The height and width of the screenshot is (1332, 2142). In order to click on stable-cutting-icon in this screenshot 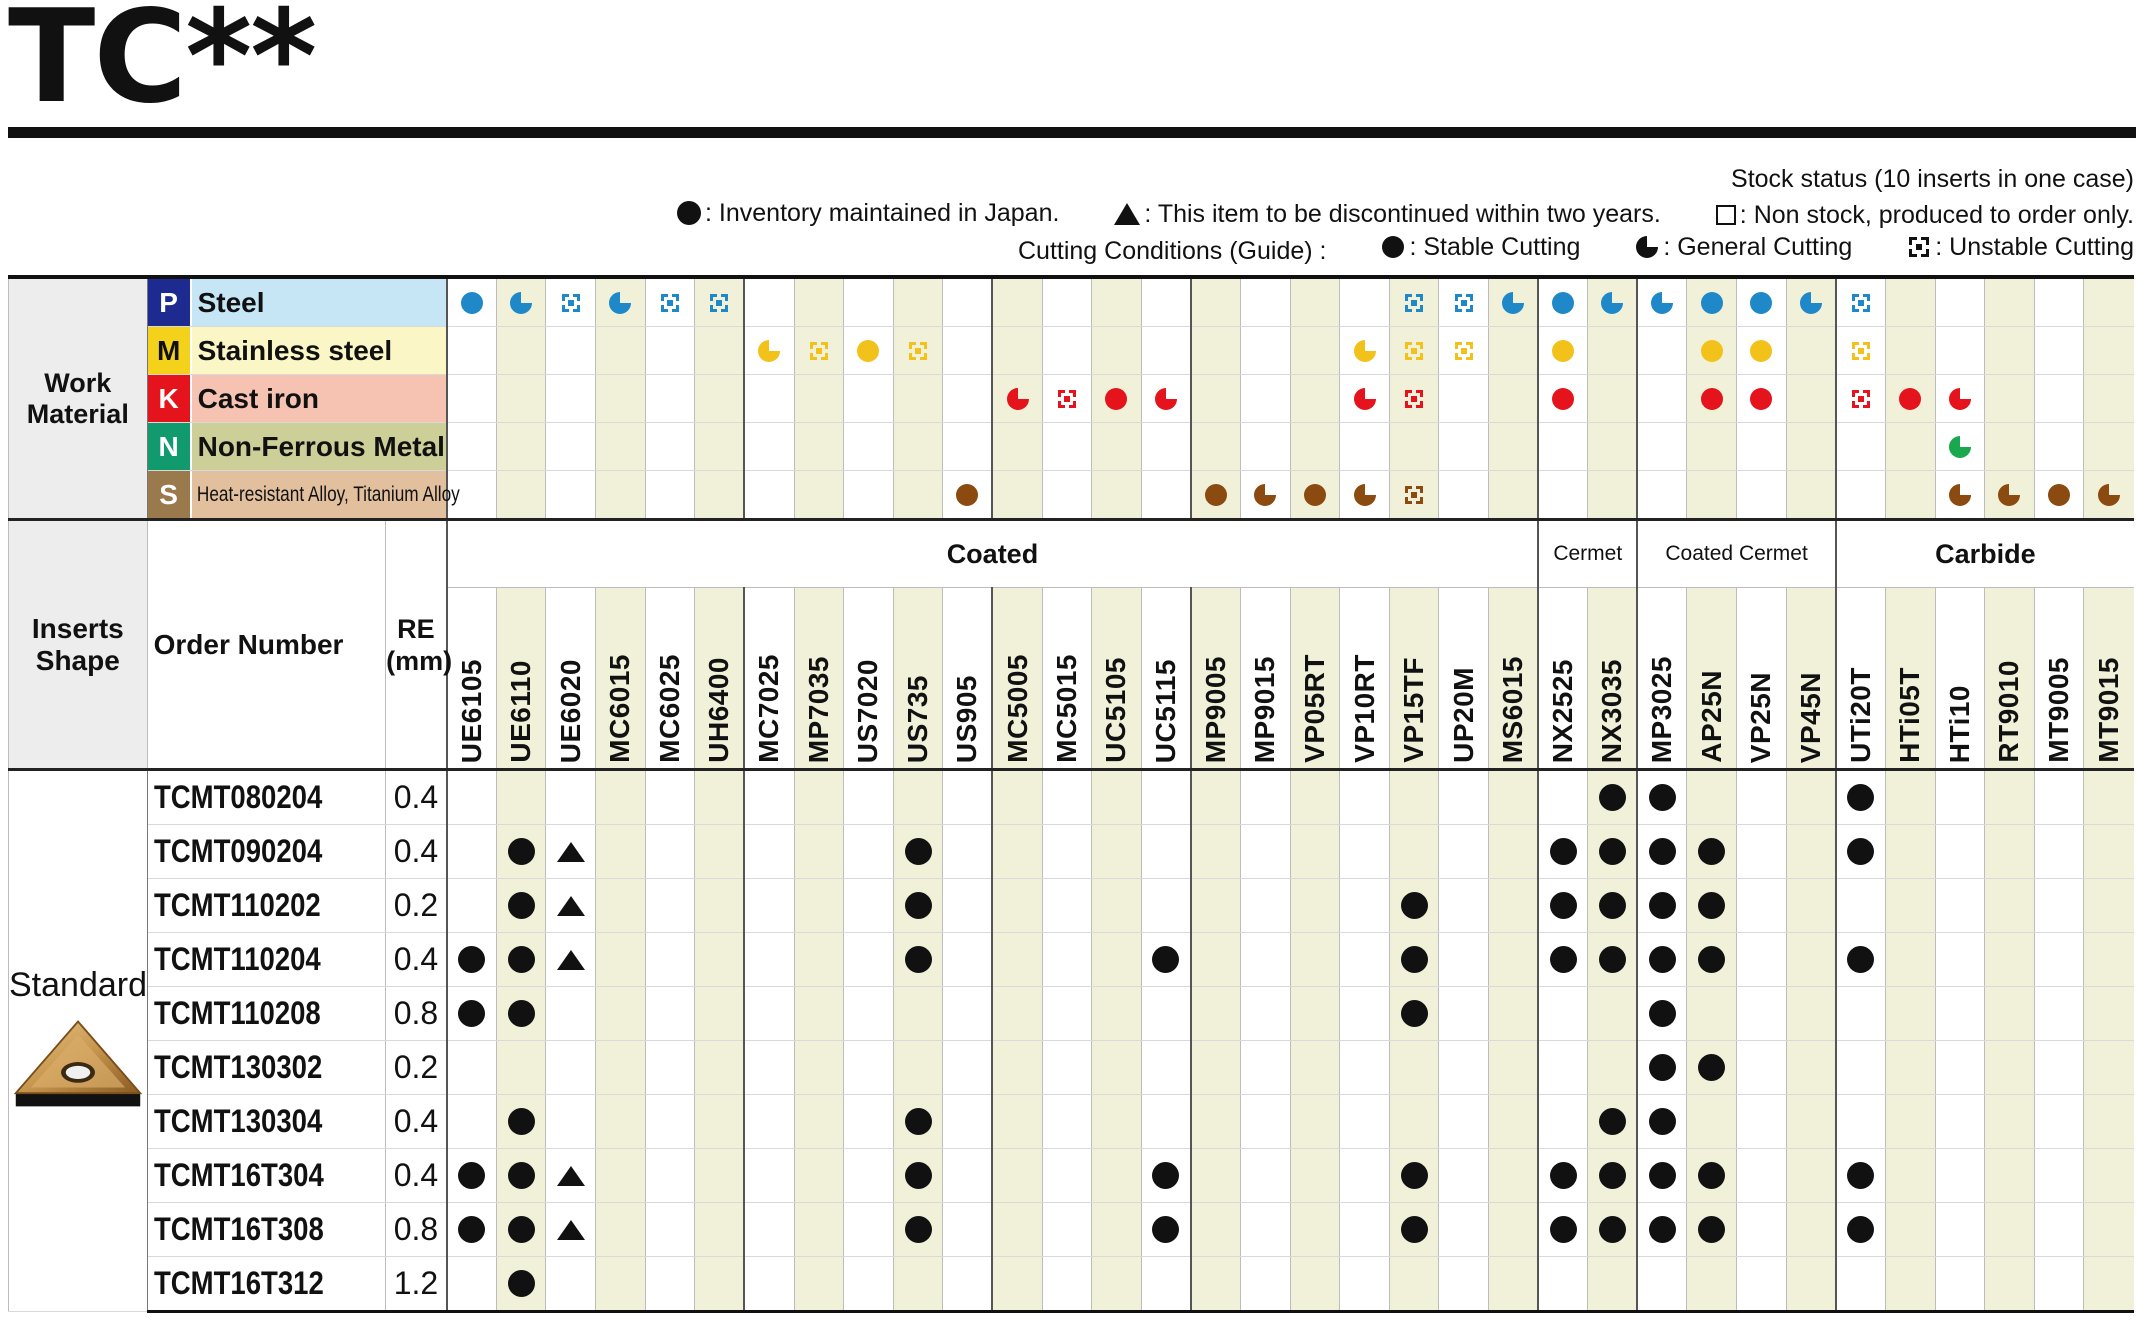, I will do `click(1563, 302)`.